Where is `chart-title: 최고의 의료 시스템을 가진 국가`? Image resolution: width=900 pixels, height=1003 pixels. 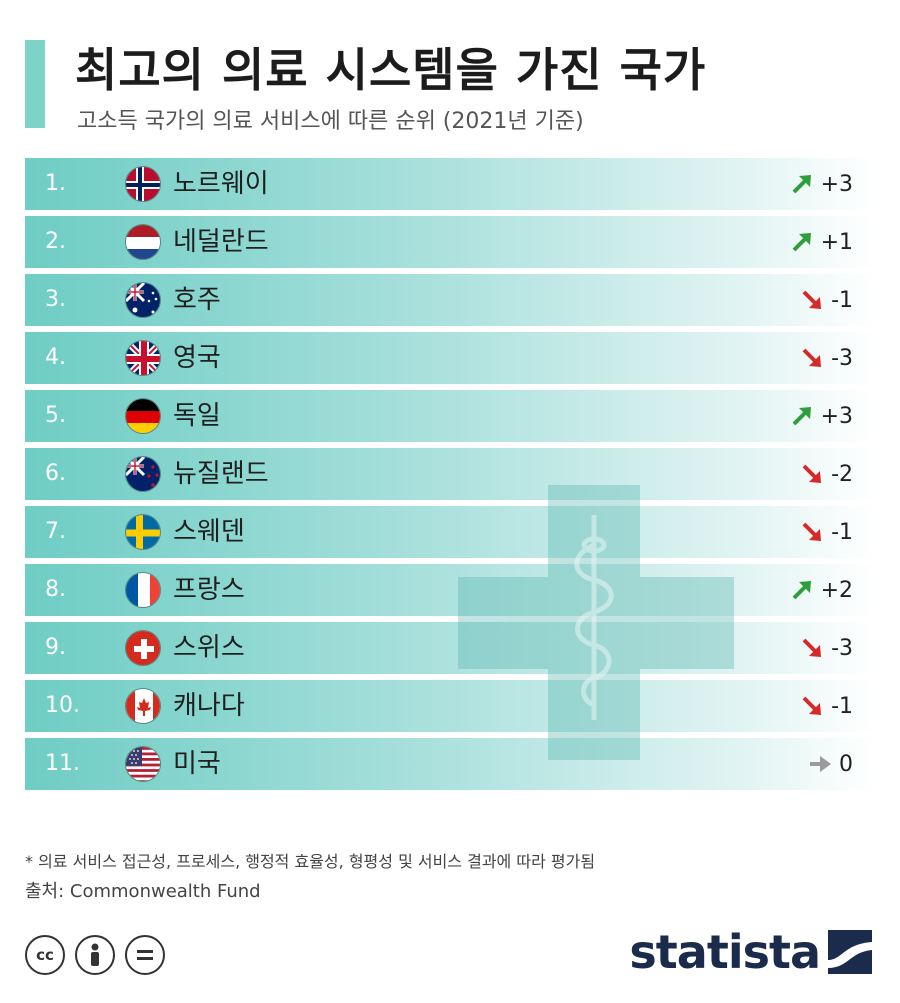 chart-title: 최고의 의료 시스템을 가진 국가 is located at coordinates (391, 70).